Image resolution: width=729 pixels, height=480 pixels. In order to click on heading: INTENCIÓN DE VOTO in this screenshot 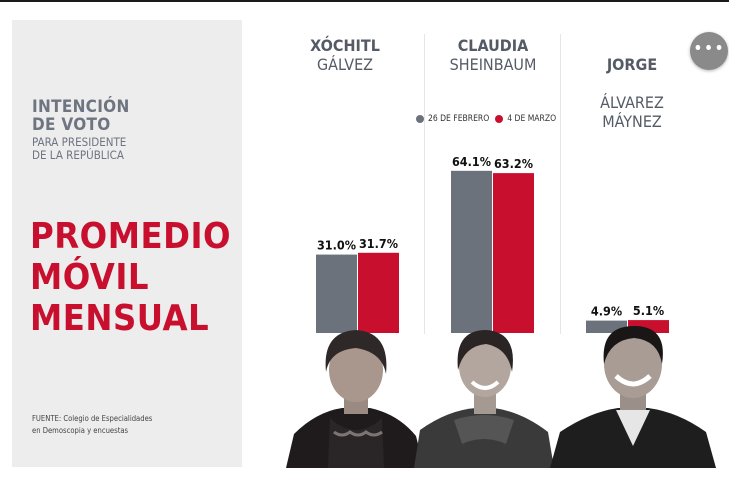, I will do `click(81, 116)`.